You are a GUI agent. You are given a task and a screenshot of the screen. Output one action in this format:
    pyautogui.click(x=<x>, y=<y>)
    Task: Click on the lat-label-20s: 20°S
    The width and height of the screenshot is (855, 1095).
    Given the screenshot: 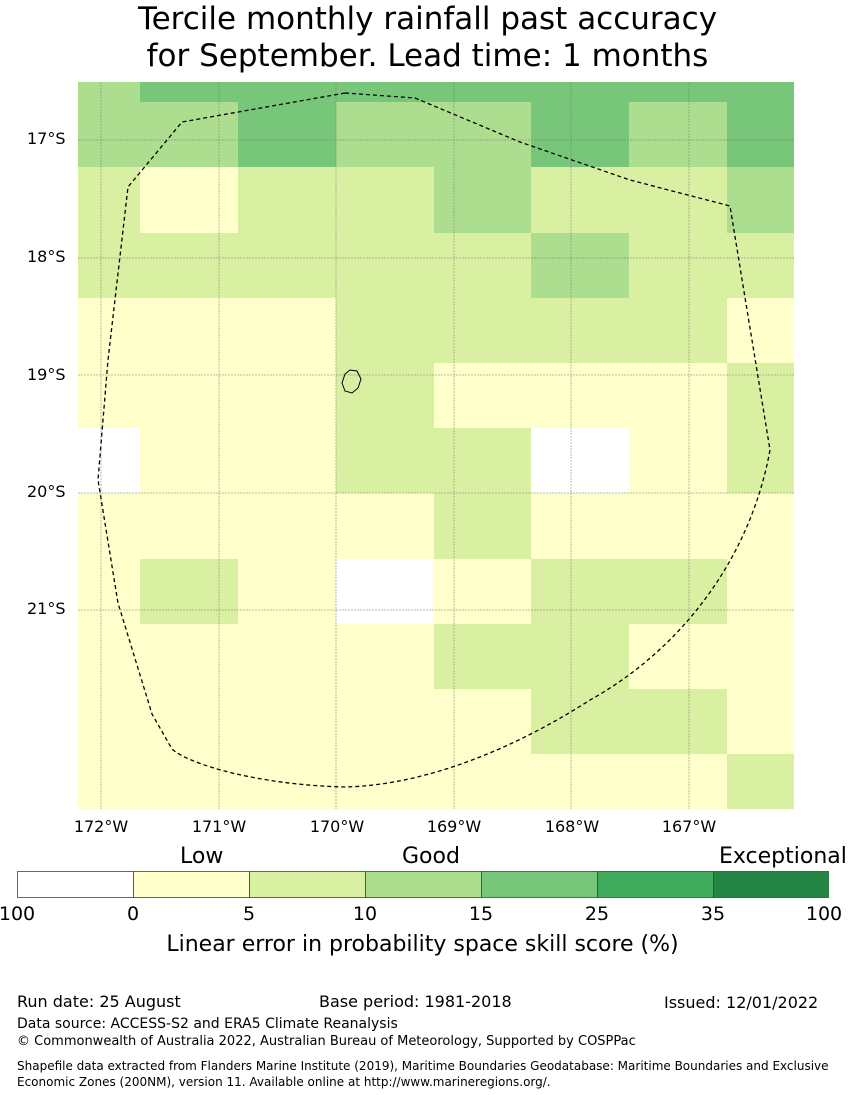 What is the action you would take?
    pyautogui.click(x=46, y=491)
    